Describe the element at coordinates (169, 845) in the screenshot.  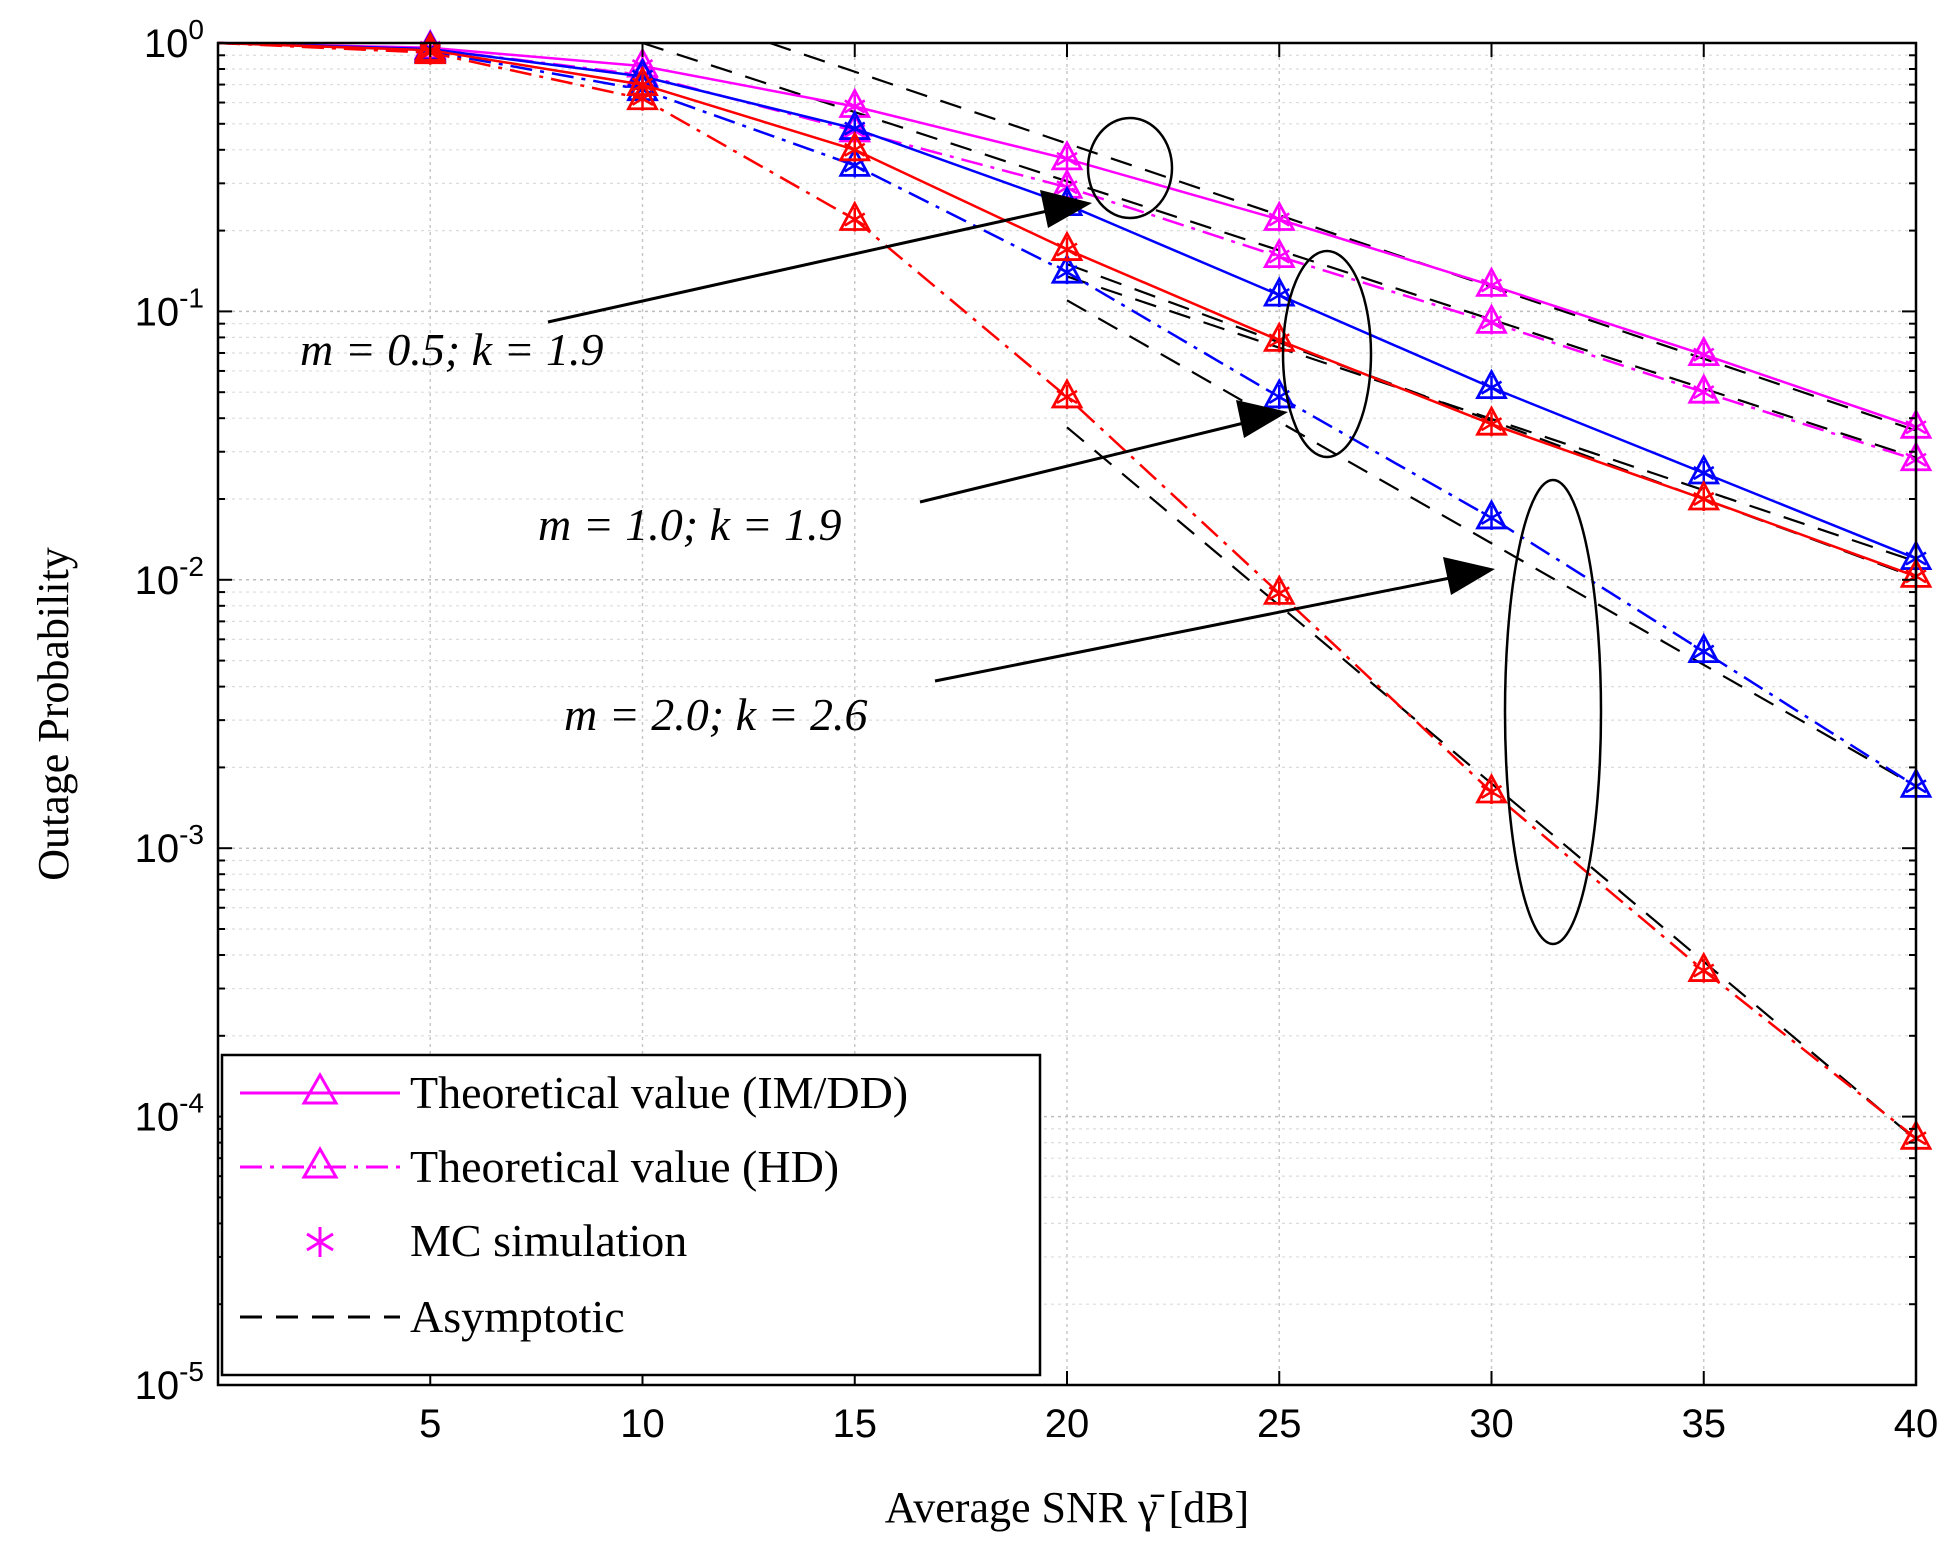
I see `y-tick-label: 10⁻³` at that location.